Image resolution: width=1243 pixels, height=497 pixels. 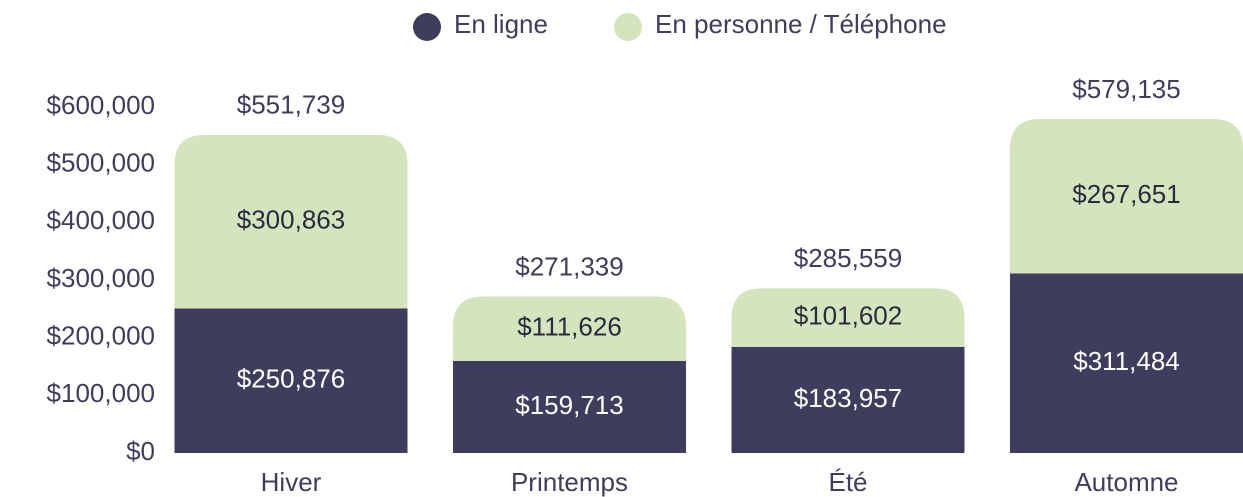 What do you see at coordinates (569, 482) in the screenshot?
I see `x-tick-label: Printemps` at bounding box center [569, 482].